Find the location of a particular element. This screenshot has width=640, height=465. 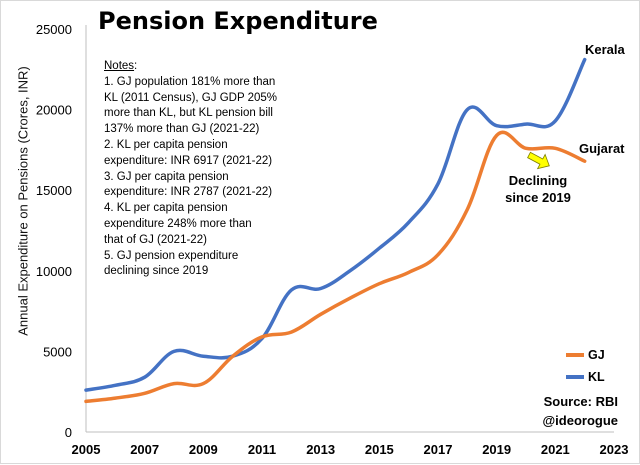

note-line: 2. KL per capita pension is located at coordinates (166, 144).